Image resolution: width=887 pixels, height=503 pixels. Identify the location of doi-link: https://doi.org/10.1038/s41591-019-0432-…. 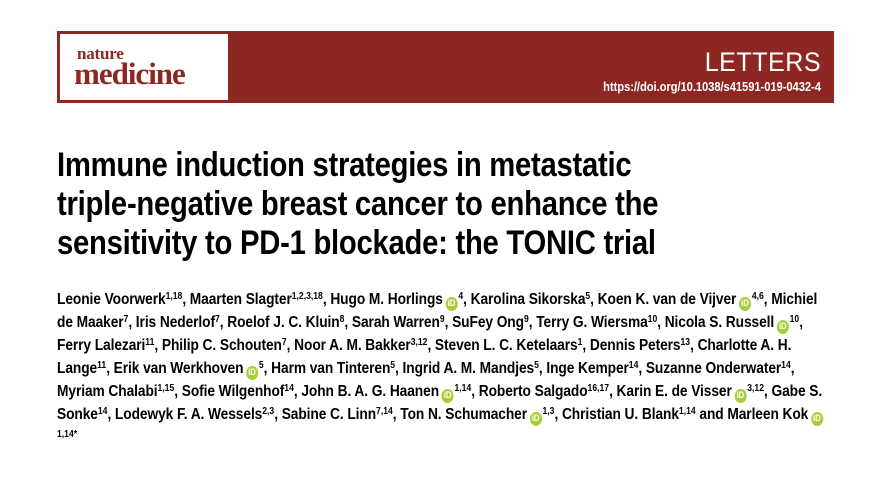
(712, 87).